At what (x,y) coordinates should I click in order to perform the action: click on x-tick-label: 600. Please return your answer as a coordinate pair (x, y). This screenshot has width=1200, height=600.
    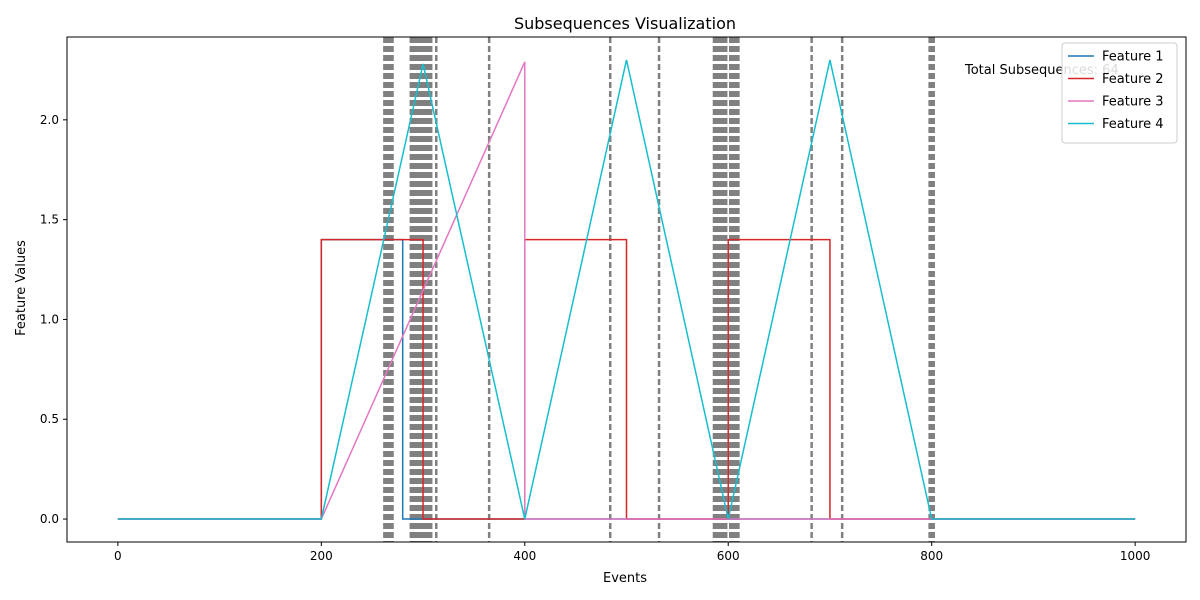
    Looking at the image, I should click on (728, 556).